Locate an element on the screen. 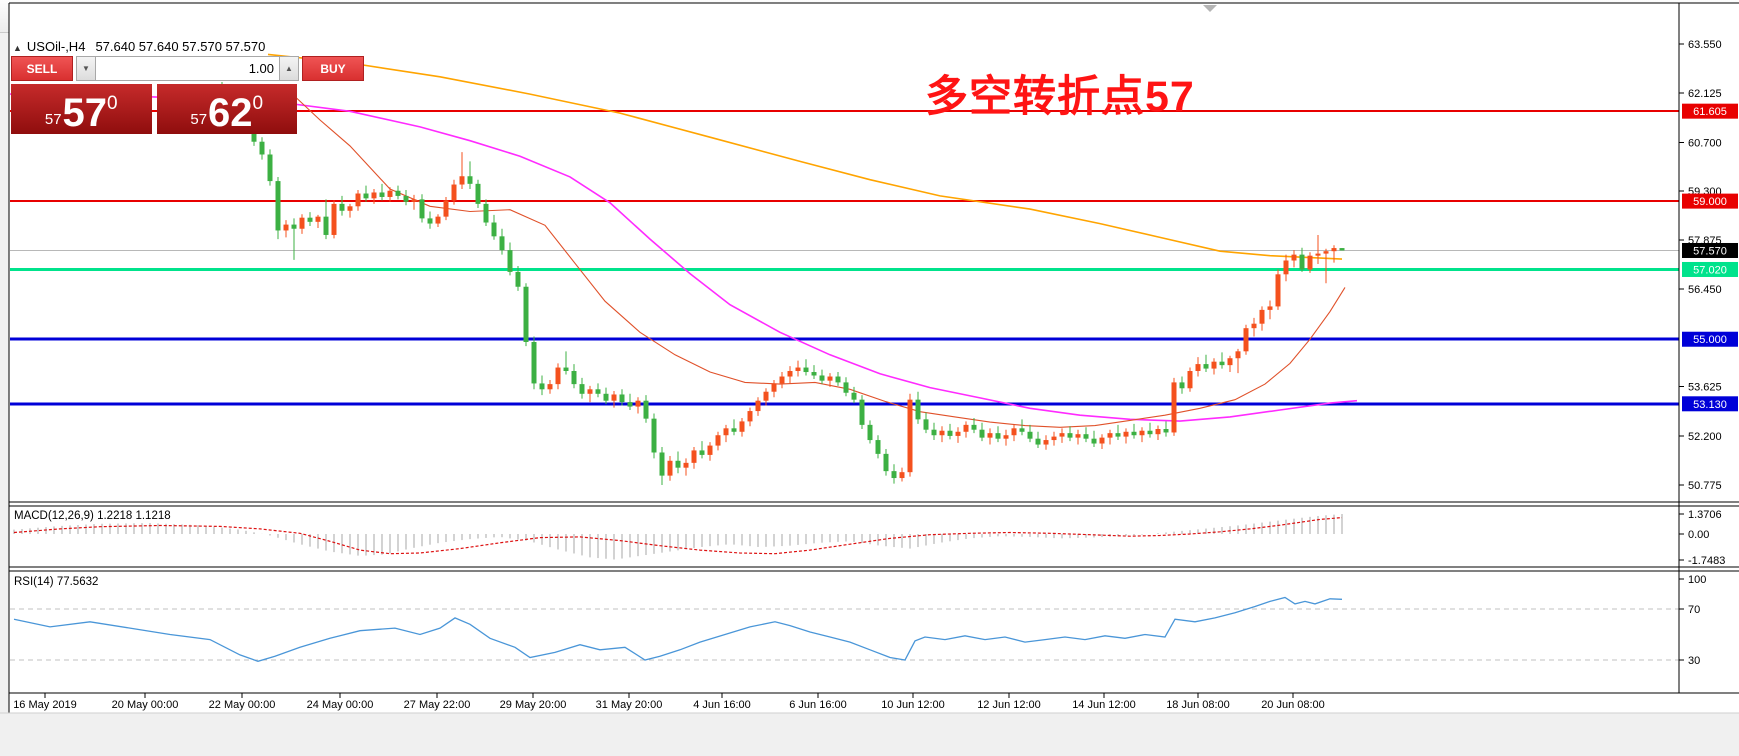  buy-price-big: 62 is located at coordinates (230, 113).